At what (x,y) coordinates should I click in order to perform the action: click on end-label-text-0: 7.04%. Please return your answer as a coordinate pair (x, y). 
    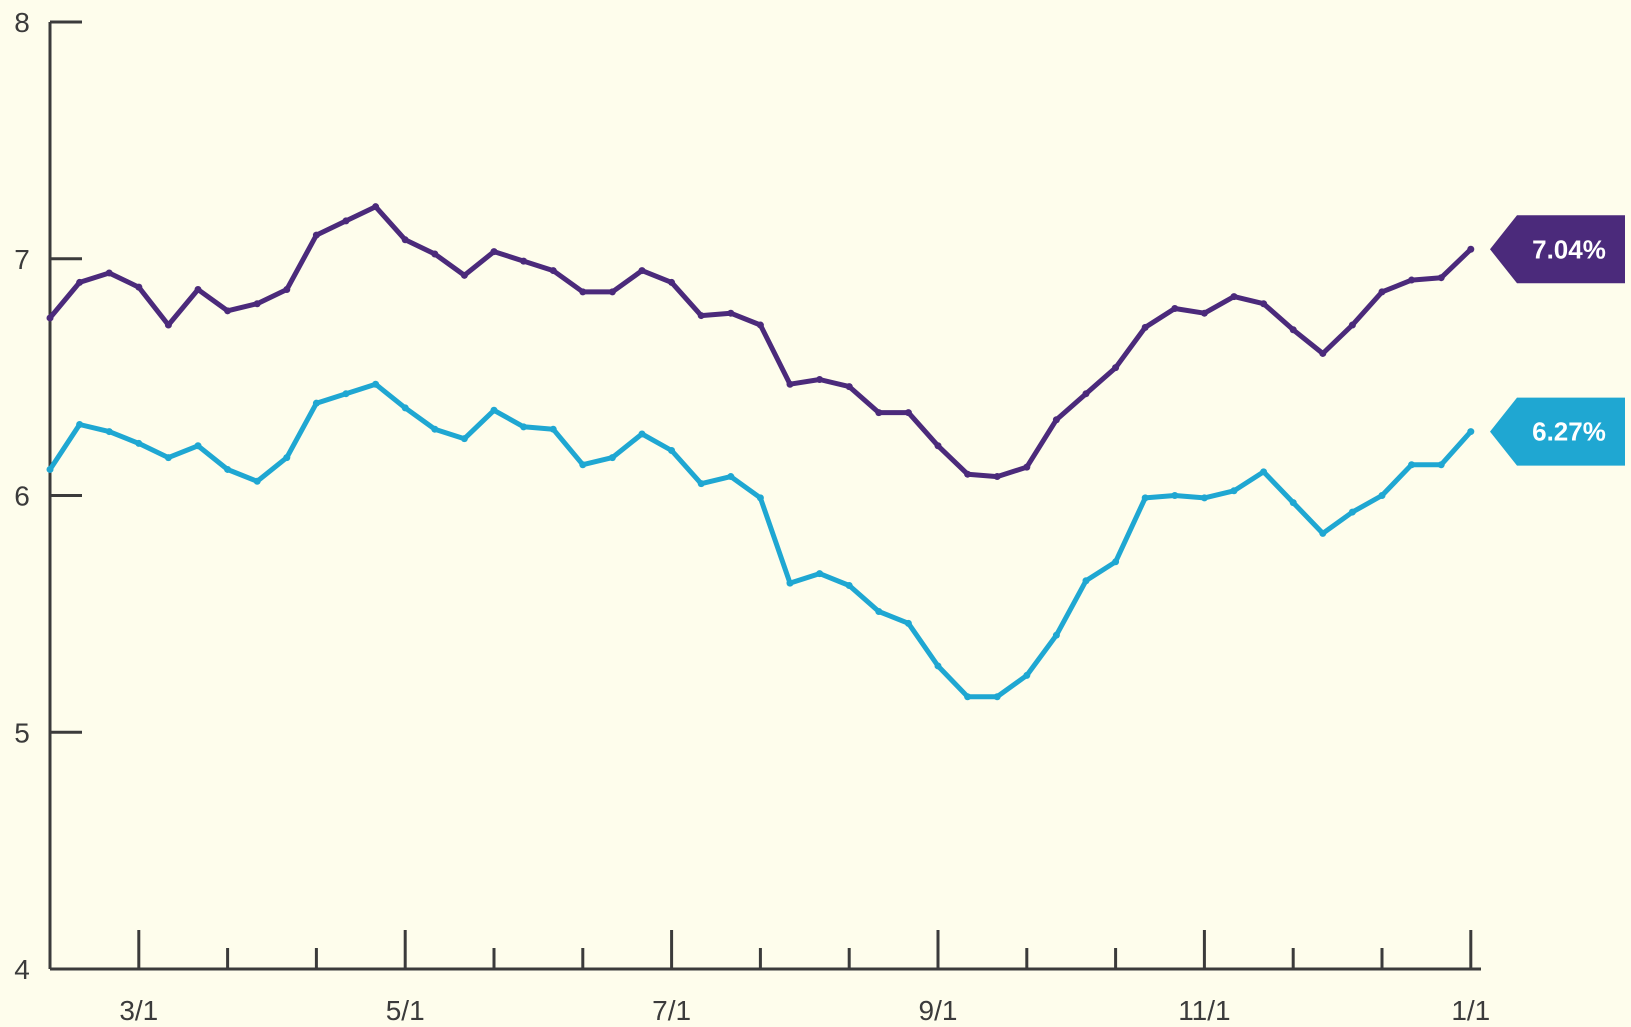
    Looking at the image, I should click on (1569, 249).